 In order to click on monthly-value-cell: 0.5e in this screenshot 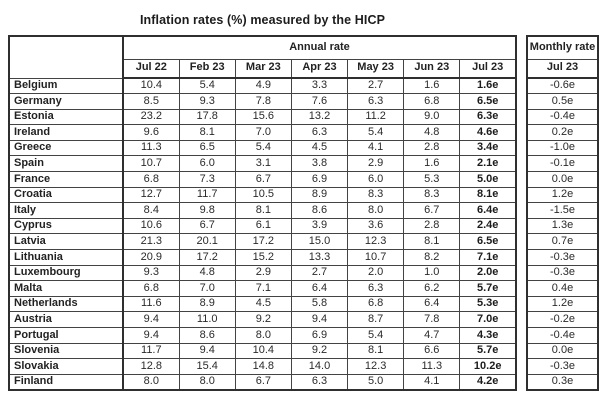, I will do `click(562, 101)`.